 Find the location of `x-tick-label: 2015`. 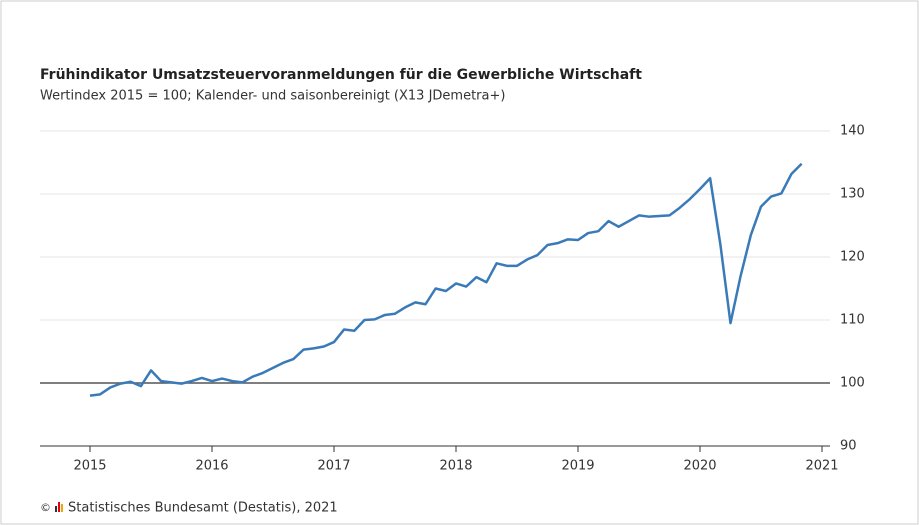

x-tick-label: 2015 is located at coordinates (89, 466).